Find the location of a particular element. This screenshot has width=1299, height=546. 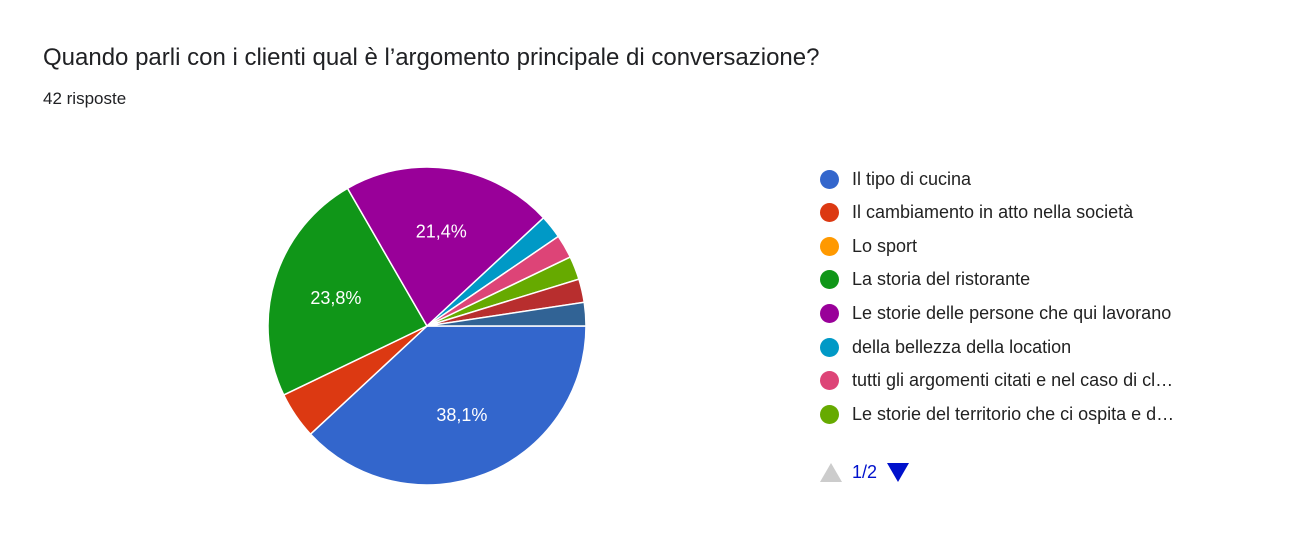

legend-item: Il cambiamento in atto nella società is located at coordinates (976, 213).